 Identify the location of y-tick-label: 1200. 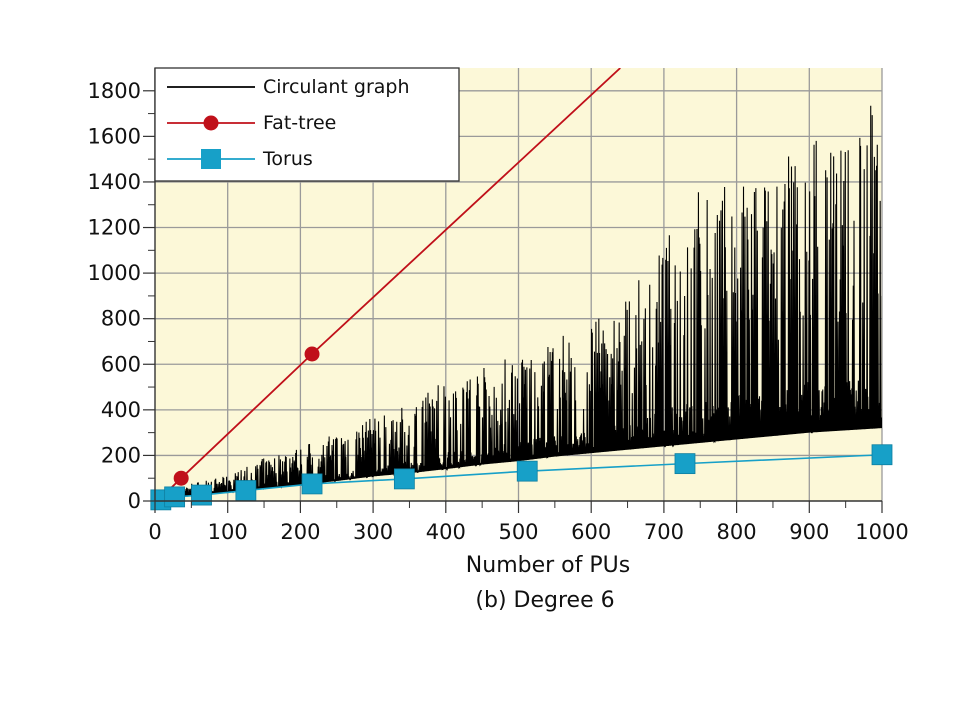
(114, 228).